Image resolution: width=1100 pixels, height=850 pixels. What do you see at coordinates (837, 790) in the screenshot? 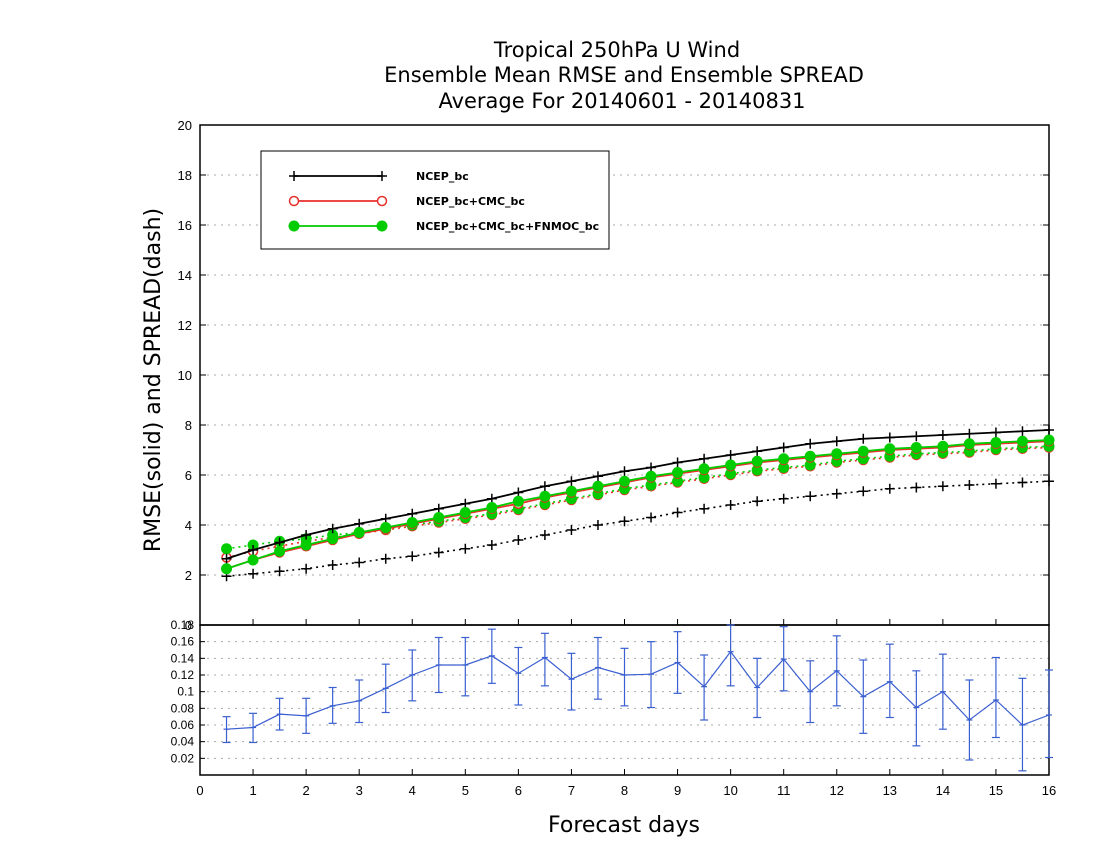
I see `x-tick-label: 12` at bounding box center [837, 790].